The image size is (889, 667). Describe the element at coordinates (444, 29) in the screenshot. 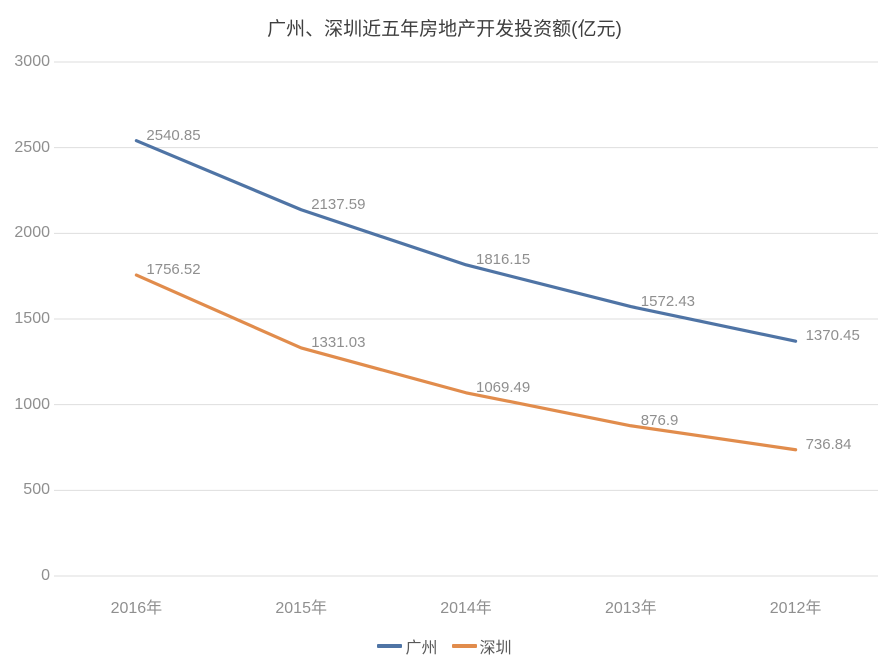

I see `chart-title: 广州、深圳近五年房地产开发投资额(亿元)` at that location.